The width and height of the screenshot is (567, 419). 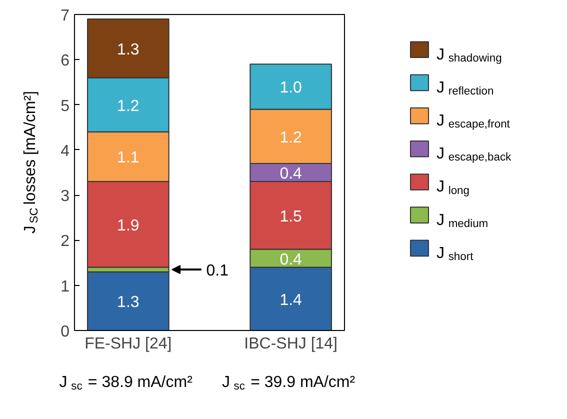 What do you see at coordinates (291, 217) in the screenshot?
I see `data-label: 1.5` at bounding box center [291, 217].